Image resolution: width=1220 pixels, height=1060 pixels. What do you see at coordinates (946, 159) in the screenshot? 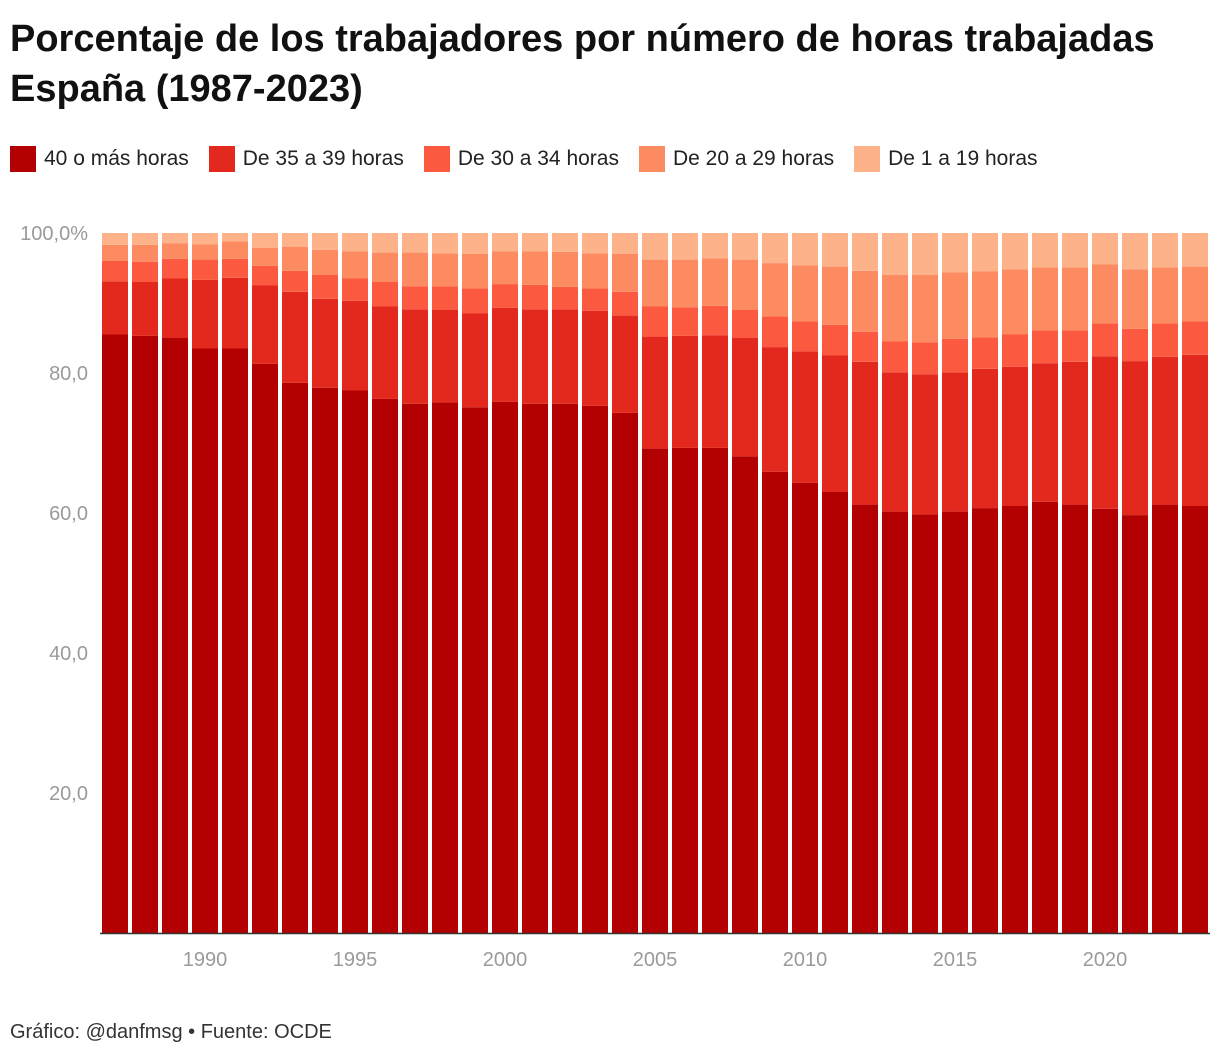
I see `legend-item-1-19: De 1 a 19 horas` at bounding box center [946, 159].